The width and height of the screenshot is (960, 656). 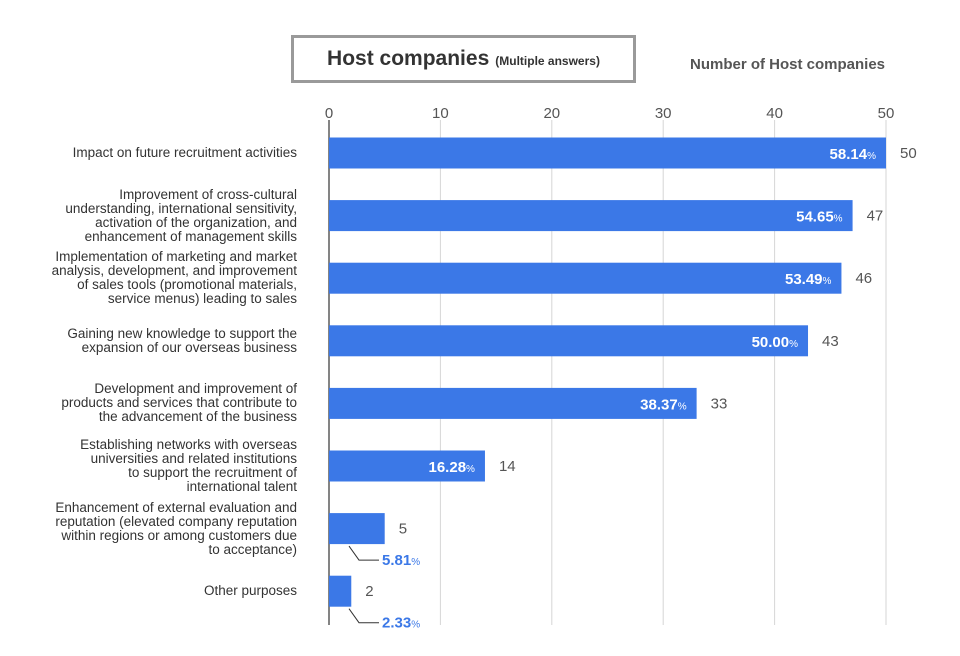 I want to click on category-label-line: international talent, so click(x=241, y=486).